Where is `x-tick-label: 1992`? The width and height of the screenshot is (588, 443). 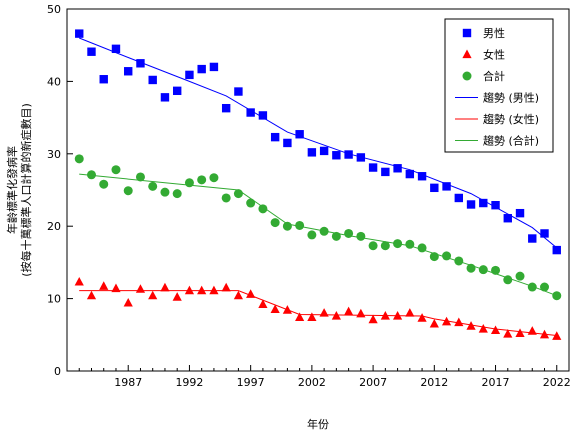
x-tick-label: 1992 is located at coordinates (189, 382).